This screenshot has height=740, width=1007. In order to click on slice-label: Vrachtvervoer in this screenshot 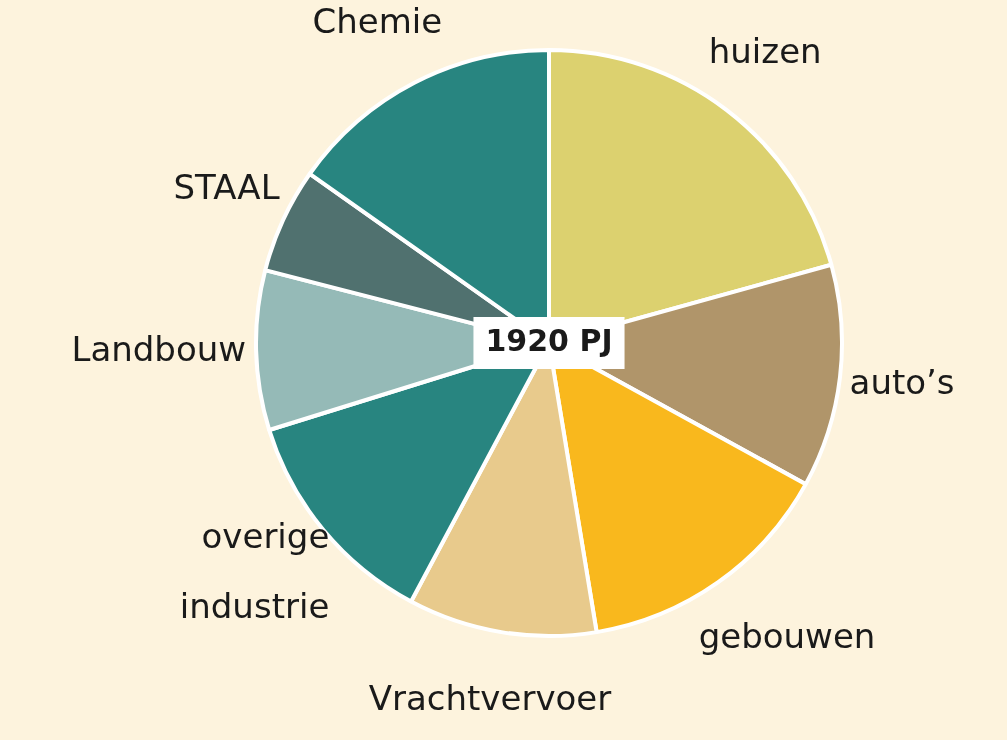, I will do `click(490, 698)`.